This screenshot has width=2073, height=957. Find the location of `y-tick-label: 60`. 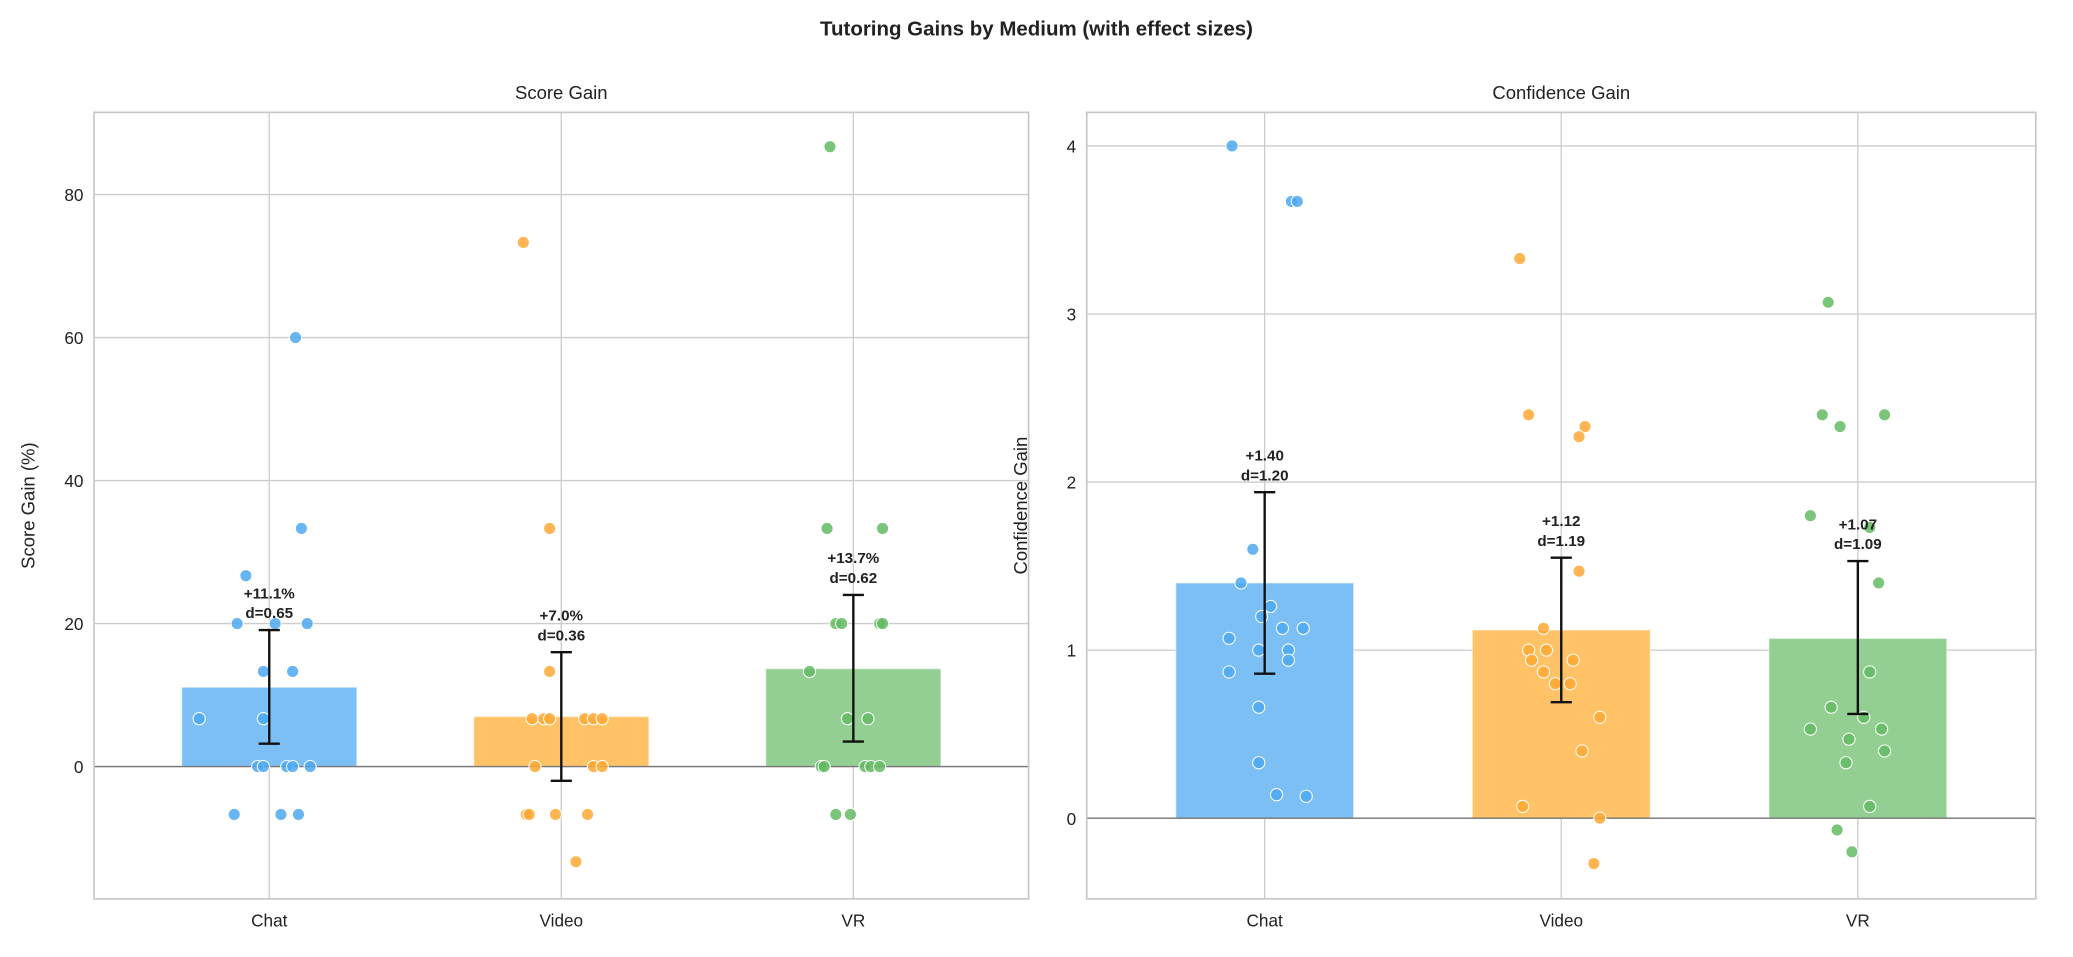

y-tick-label: 60 is located at coordinates (73, 338).